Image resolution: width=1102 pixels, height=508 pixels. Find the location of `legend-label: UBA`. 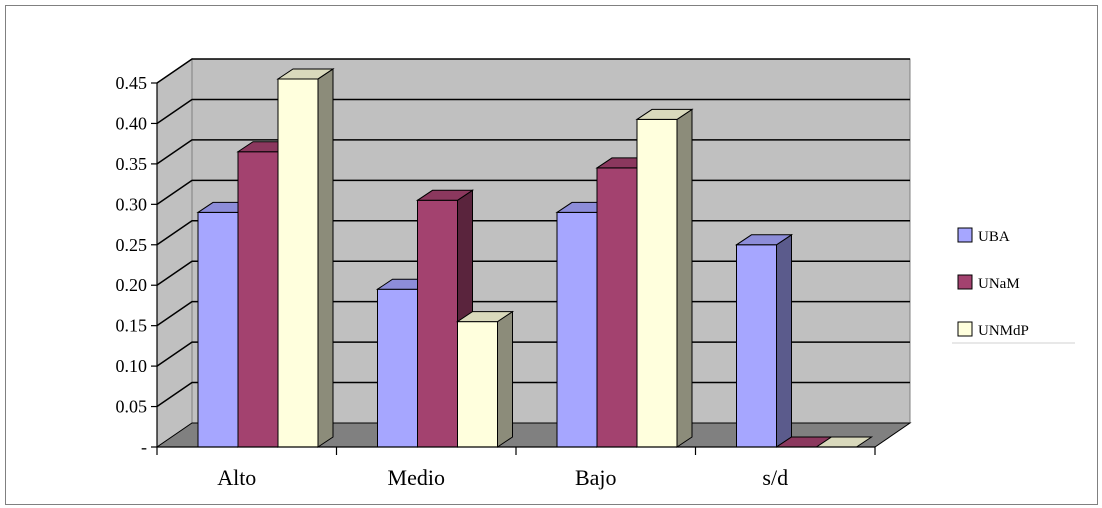

legend-label: UBA is located at coordinates (994, 237).